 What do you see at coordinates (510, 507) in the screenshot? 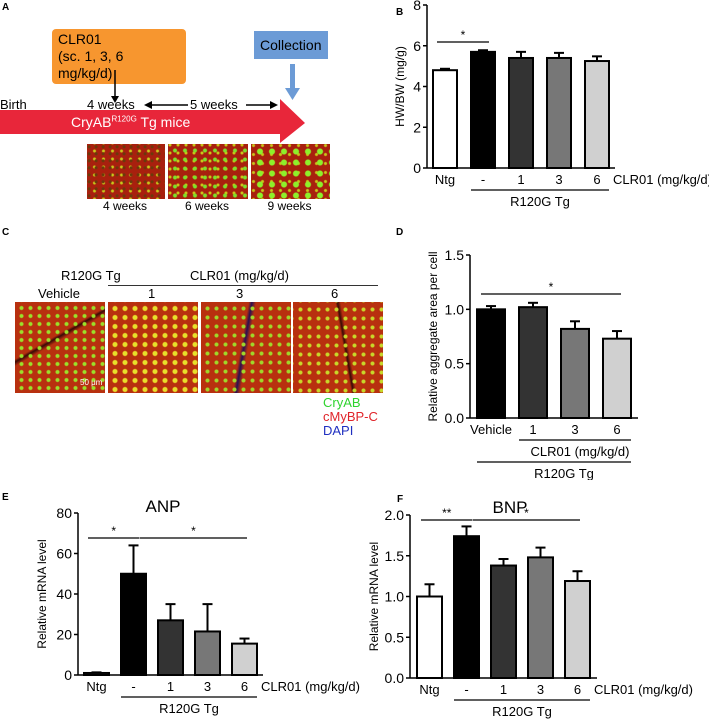
I see `chart-title: BNP` at bounding box center [510, 507].